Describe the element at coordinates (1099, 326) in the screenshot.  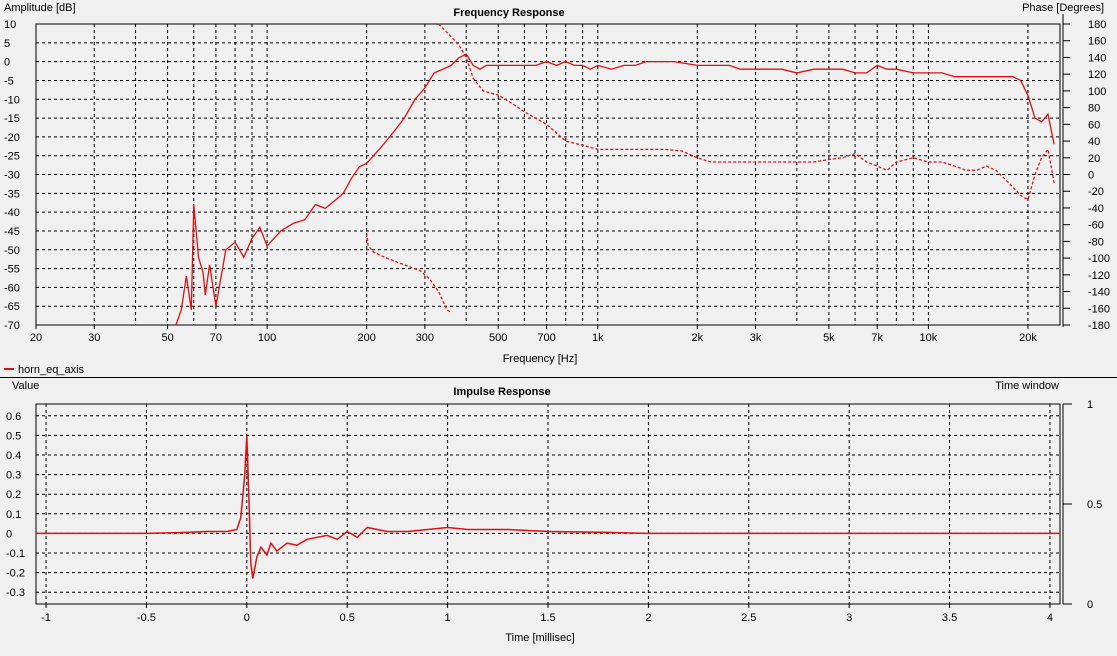
I see `phase-tick-label: -180` at that location.